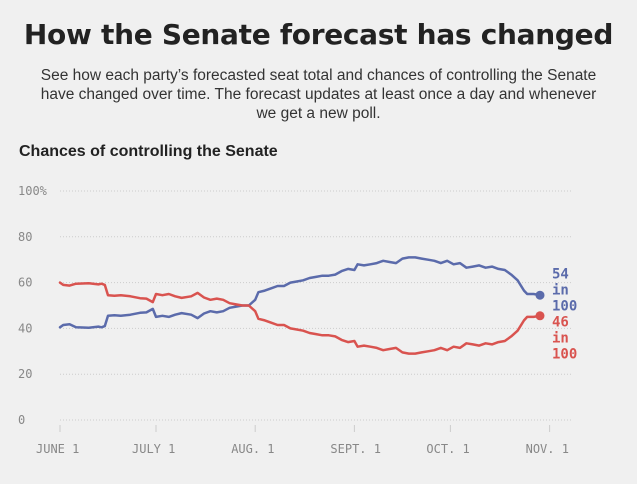 This screenshot has width=637, height=484. What do you see at coordinates (33, 191) in the screenshot?
I see `y-tick-label: 100%` at bounding box center [33, 191].